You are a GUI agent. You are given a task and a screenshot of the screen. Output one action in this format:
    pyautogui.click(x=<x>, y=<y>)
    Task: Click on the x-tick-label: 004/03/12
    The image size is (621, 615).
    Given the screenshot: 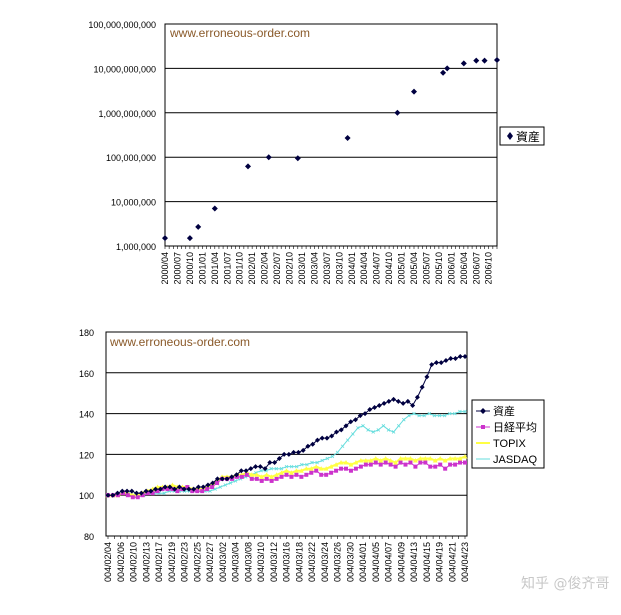 What is the action you would take?
    pyautogui.click(x=274, y=562)
    